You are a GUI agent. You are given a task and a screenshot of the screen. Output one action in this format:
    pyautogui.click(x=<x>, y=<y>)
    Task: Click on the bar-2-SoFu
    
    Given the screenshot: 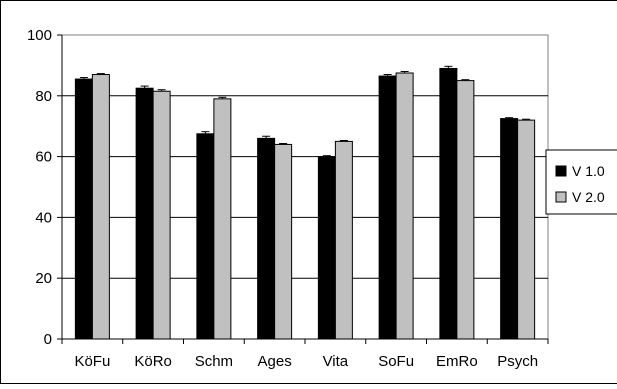 What is the action you would take?
    pyautogui.click(x=404, y=206)
    